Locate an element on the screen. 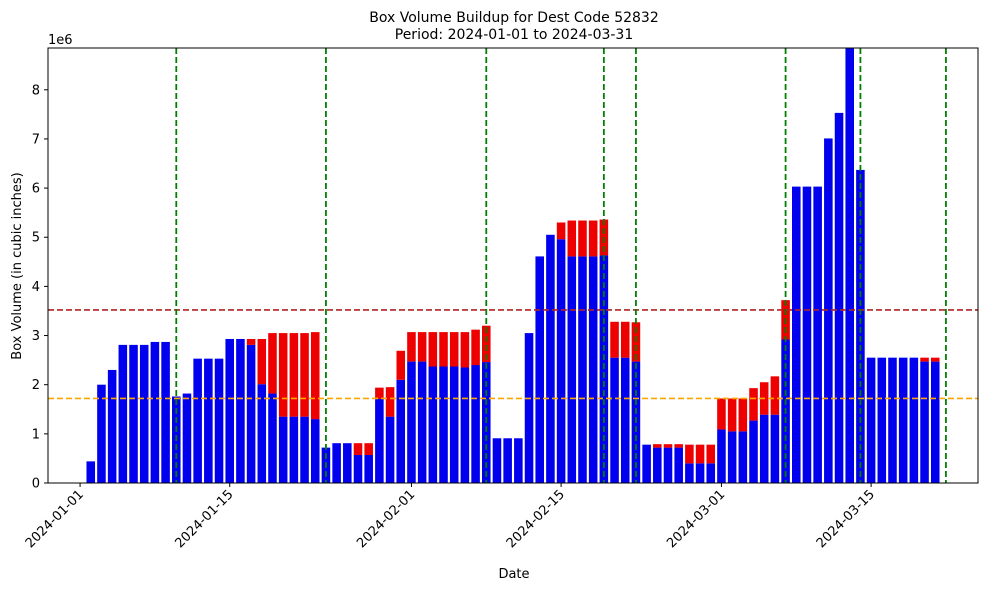  y-tick-label: 8 is located at coordinates (36, 90).